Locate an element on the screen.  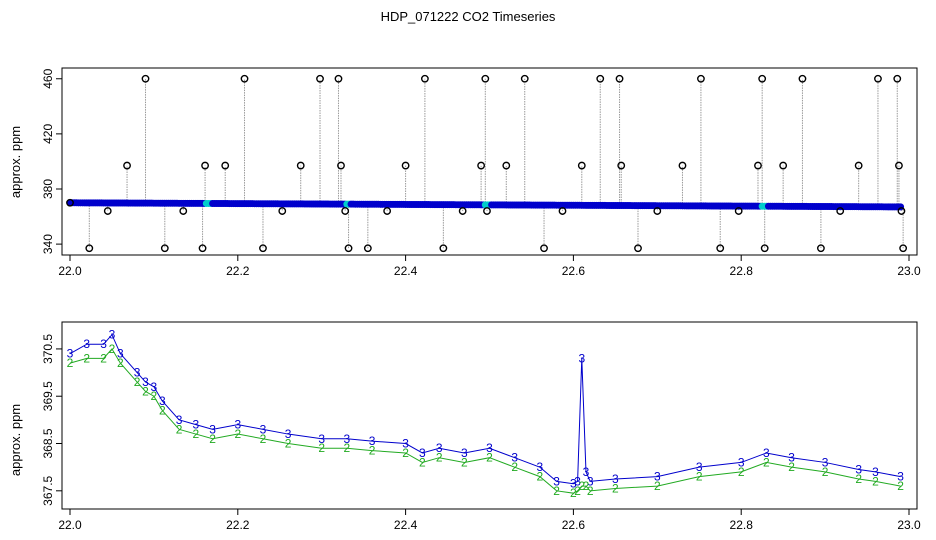
bottom-x-tick-label: 22.4 is located at coordinates (406, 525).